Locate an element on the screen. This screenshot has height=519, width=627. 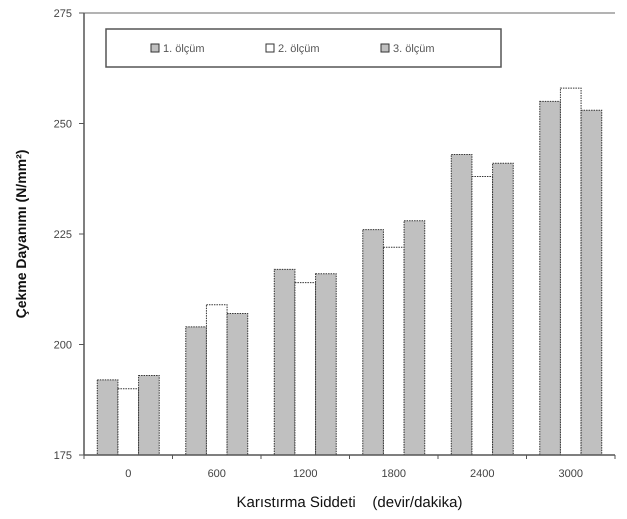
x-tick-label: 2400 is located at coordinates (482, 474).